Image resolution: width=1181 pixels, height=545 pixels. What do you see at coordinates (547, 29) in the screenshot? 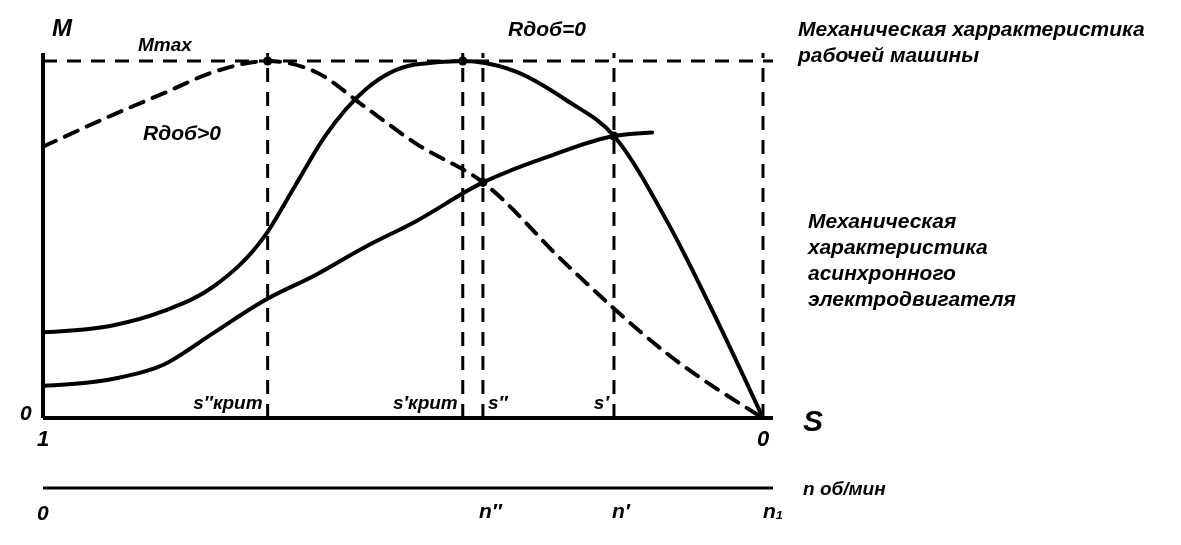
I see `text: Rдоб=0` at bounding box center [547, 29].